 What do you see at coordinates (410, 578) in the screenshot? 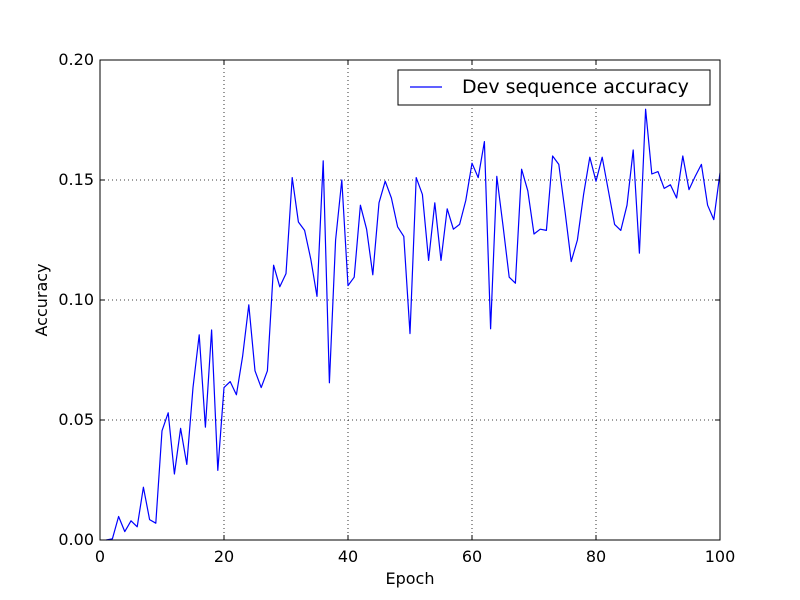
I see `x-axis-label: Epoch` at bounding box center [410, 578].